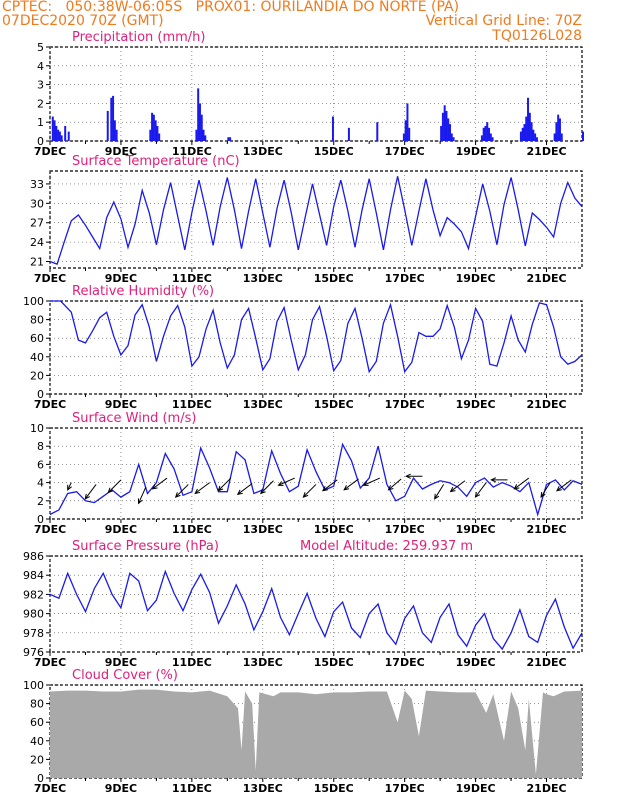  Describe the element at coordinates (40, 47) in the screenshot. I see `y-tick-label: 5` at that location.